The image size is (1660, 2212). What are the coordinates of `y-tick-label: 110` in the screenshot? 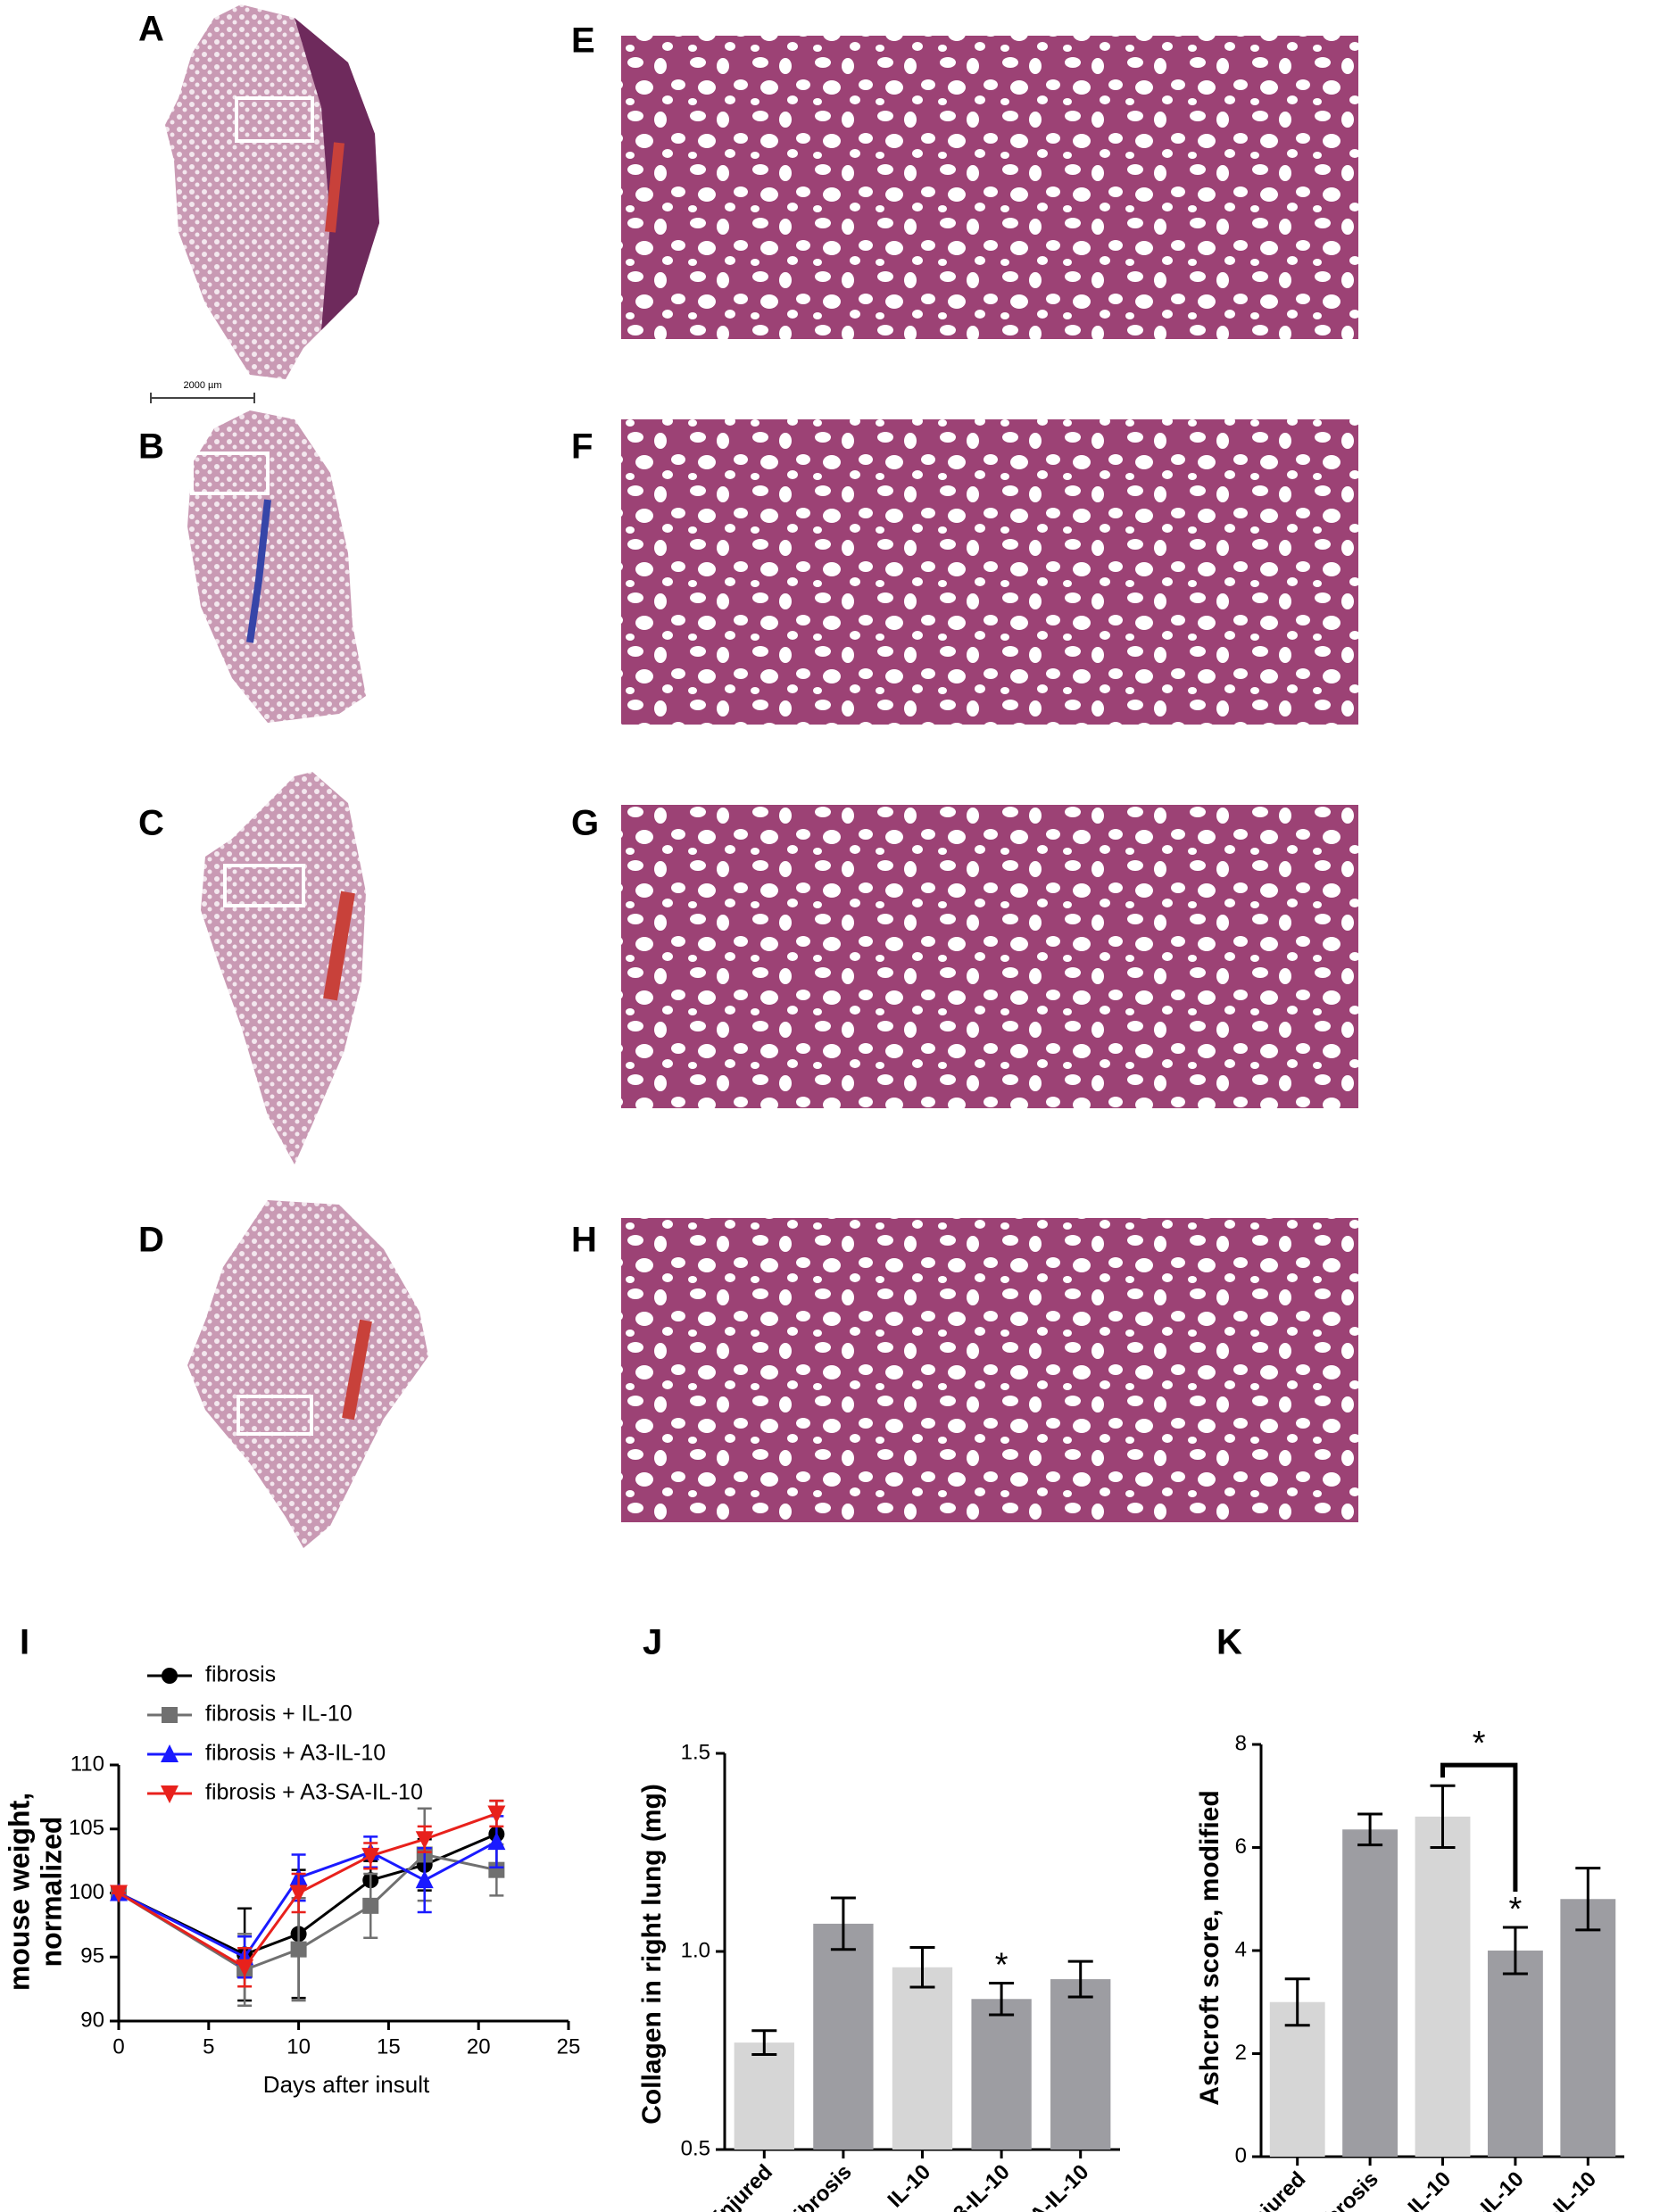 It's located at (87, 1764).